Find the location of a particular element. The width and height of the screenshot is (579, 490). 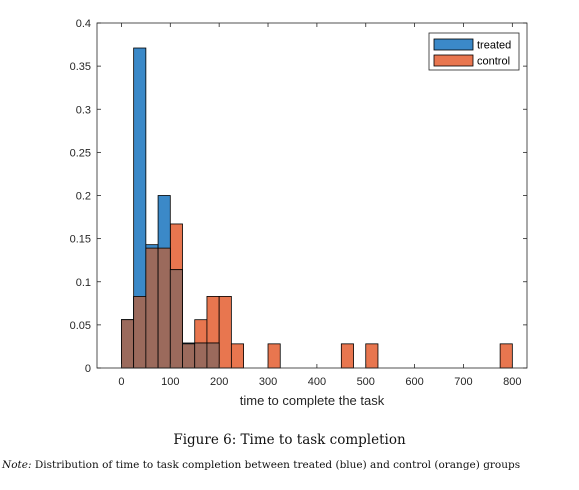

y-tick-label-1: 0.05 is located at coordinates (80, 326).